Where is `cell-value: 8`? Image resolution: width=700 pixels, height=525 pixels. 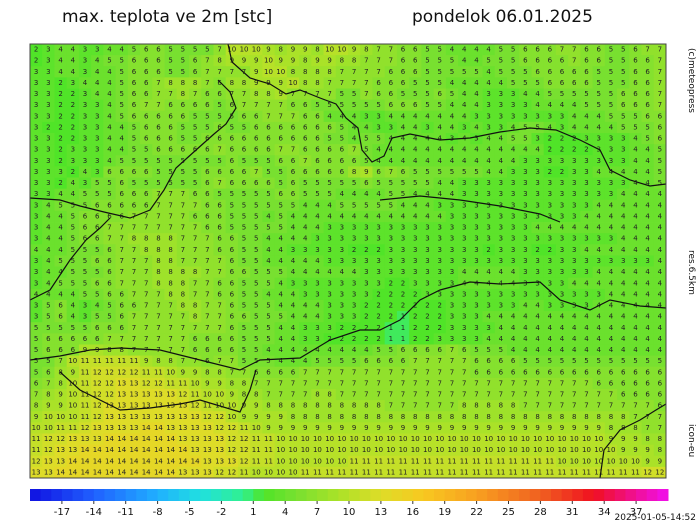
cell-value: 8 is located at coordinates (183, 83).